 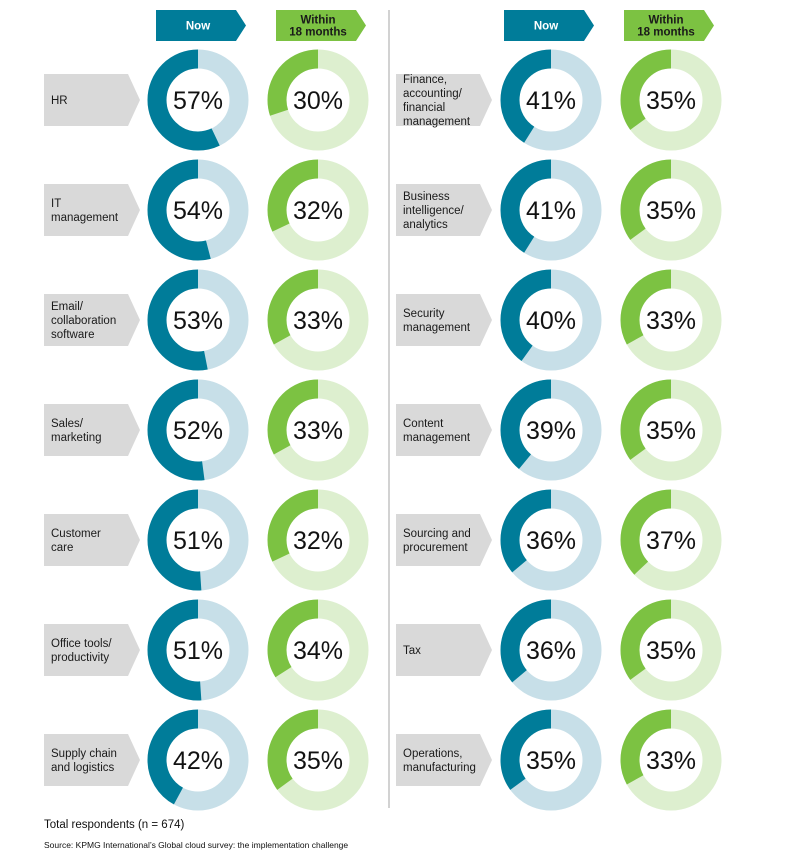 I want to click on hr-now-value-label: 57%, so click(x=198, y=101).